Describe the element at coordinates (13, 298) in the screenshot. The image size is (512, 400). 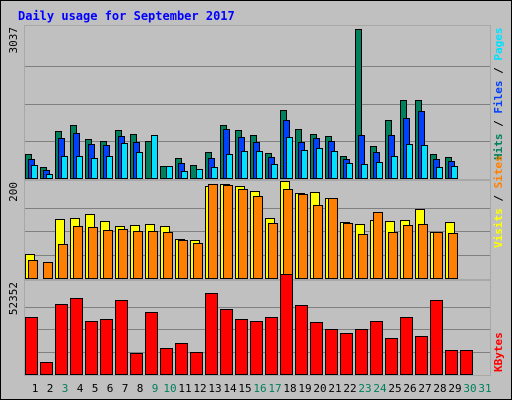
I see `y-max-label-kbytes: 52352` at that location.